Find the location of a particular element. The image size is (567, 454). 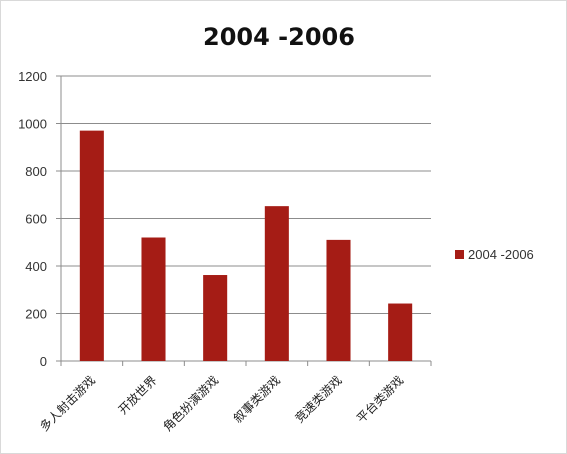

y-tick-label: 1000 is located at coordinates (32, 124).